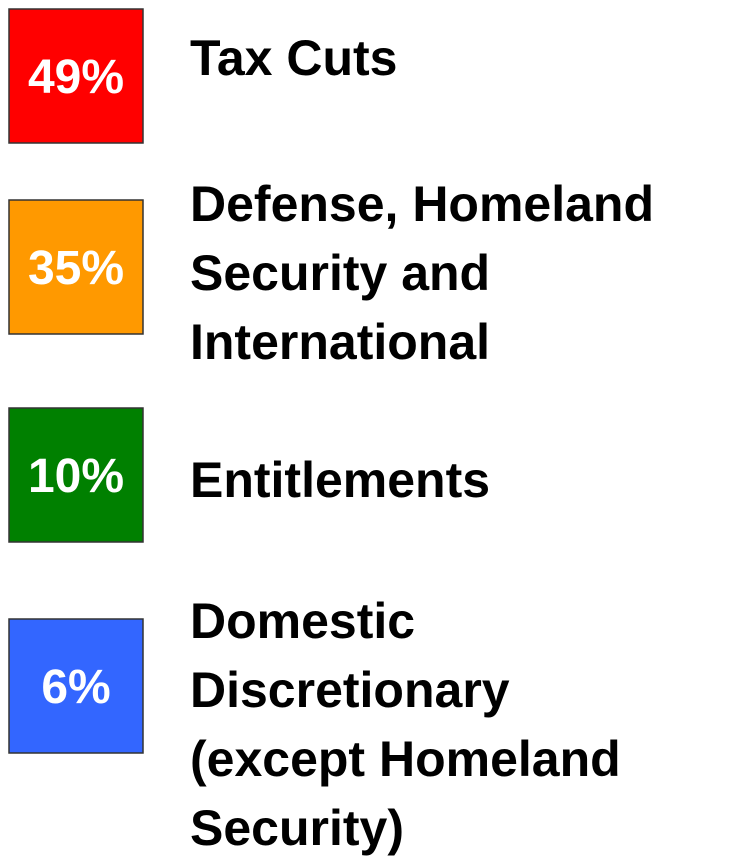  Describe the element at coordinates (340, 342) in the screenshot. I see `item-label: International` at that location.